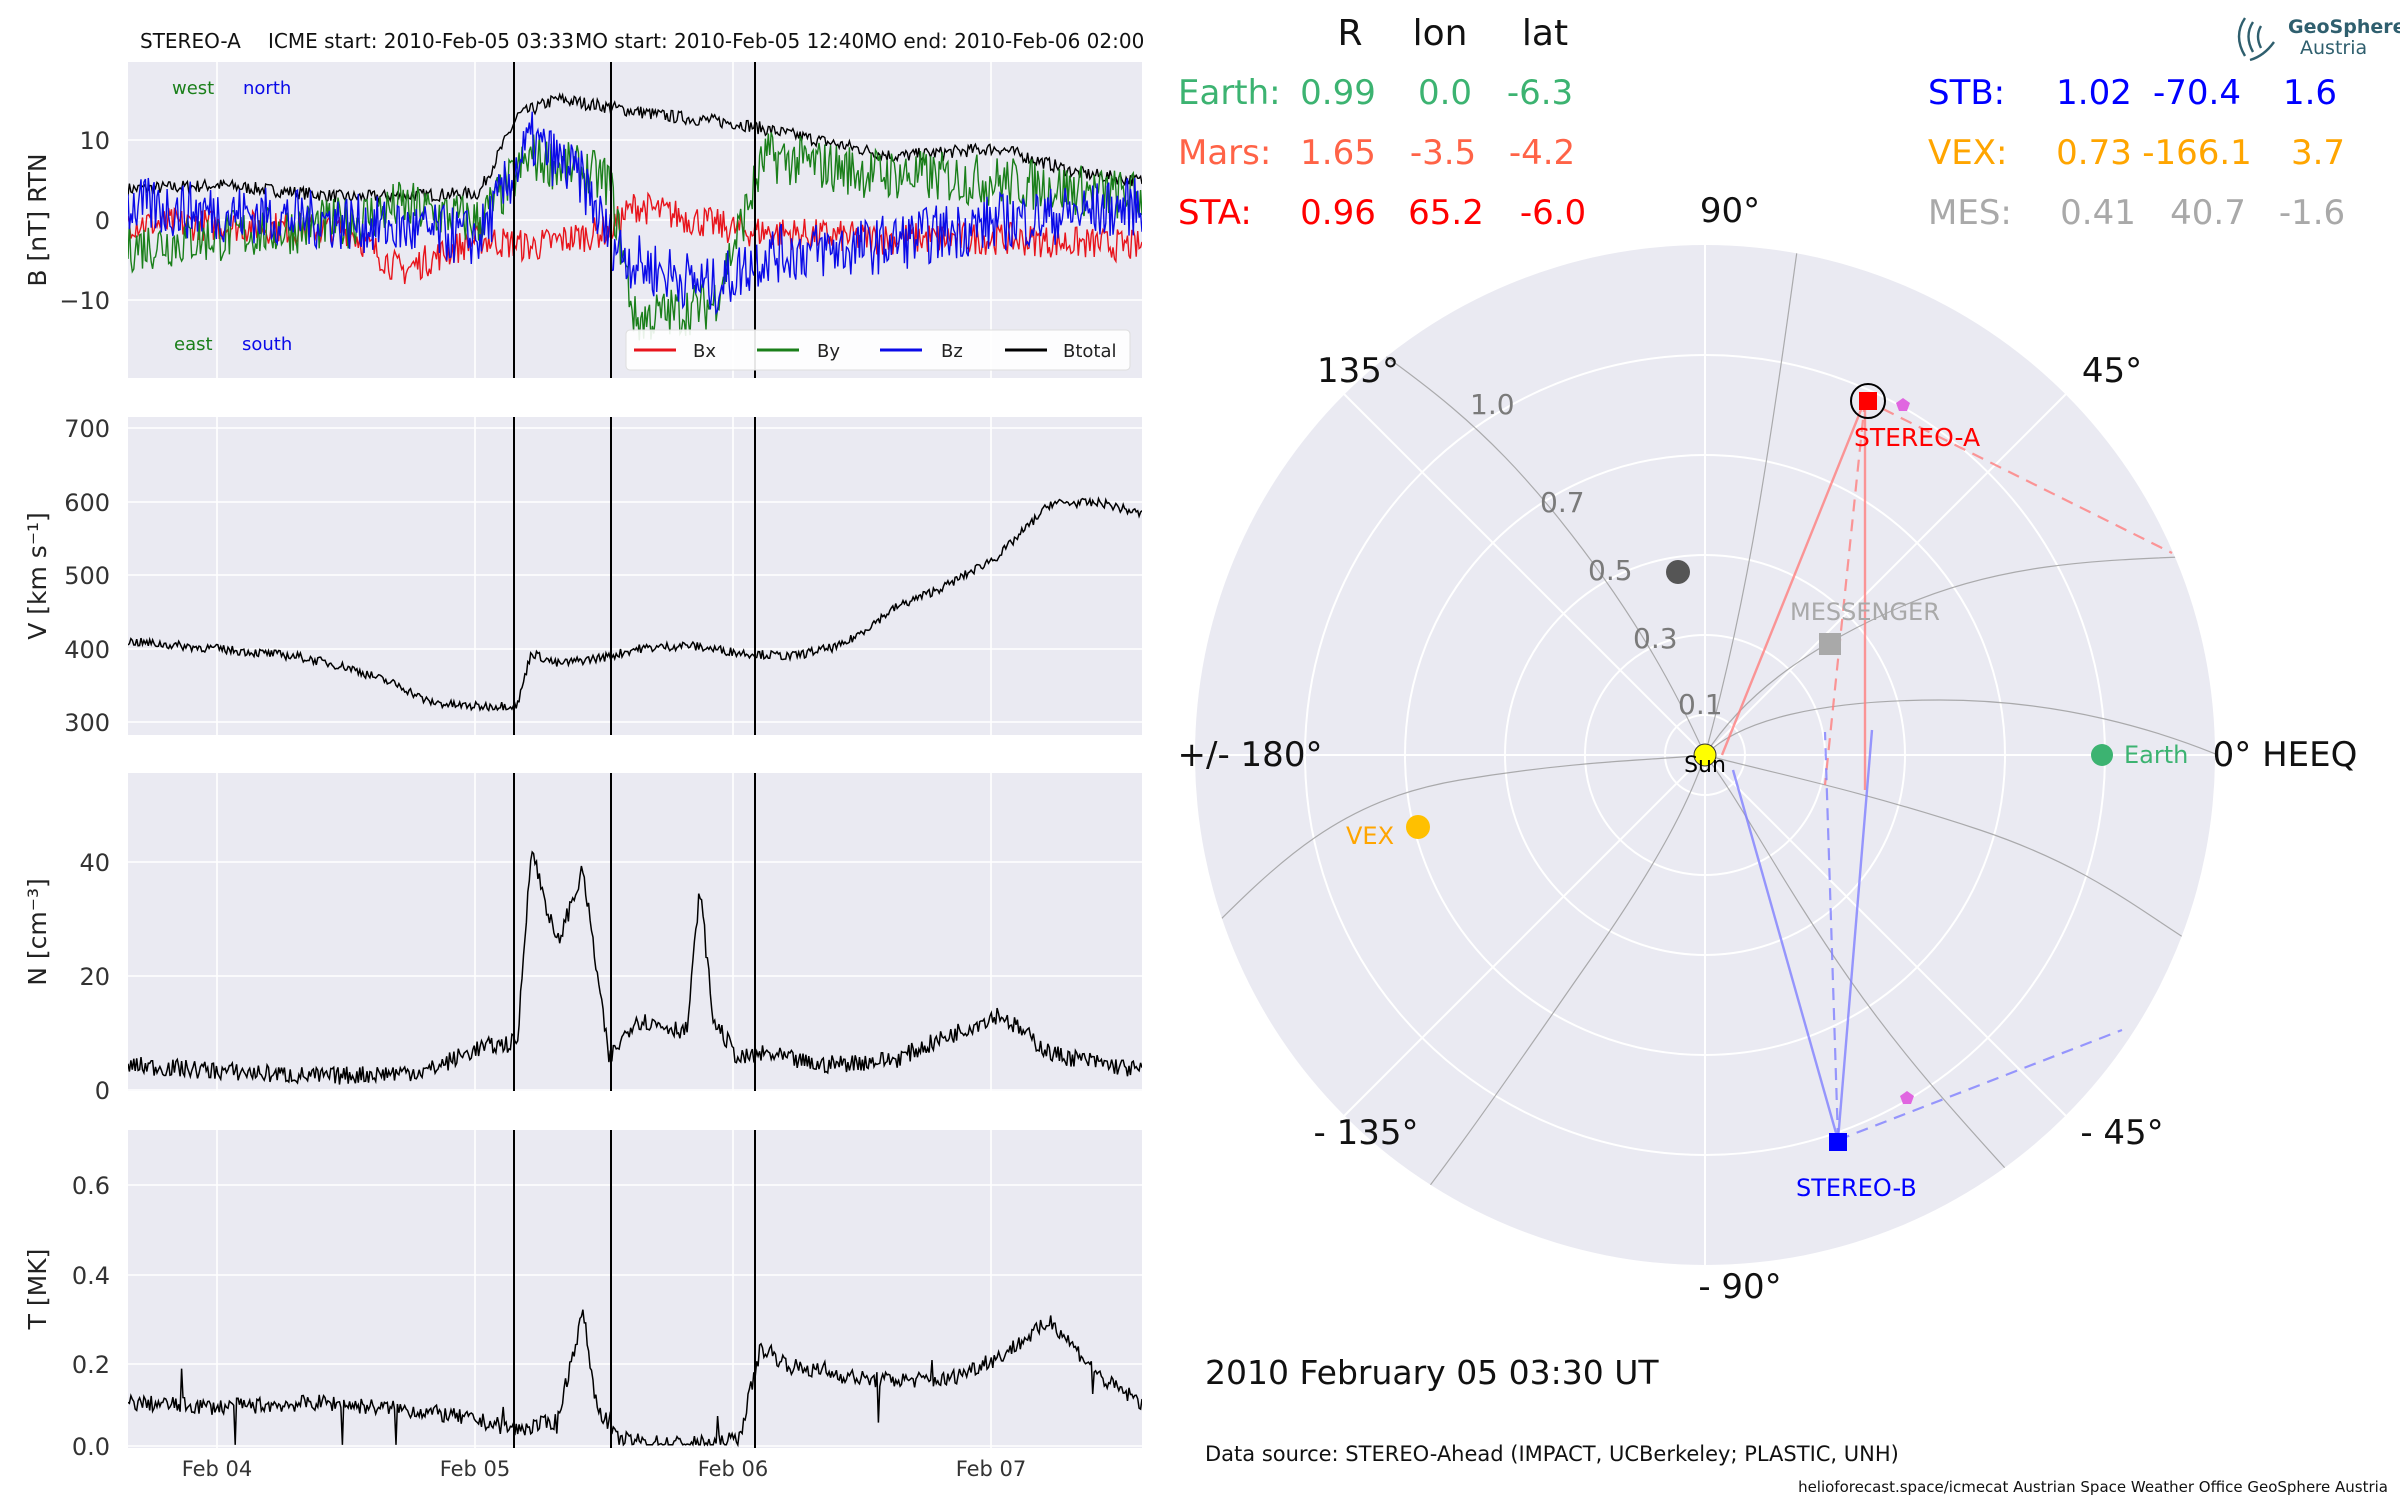 The image size is (2400, 1504). Describe the element at coordinates (1865, 612) in the screenshot. I see `messenger-label: MESSENGER` at that location.